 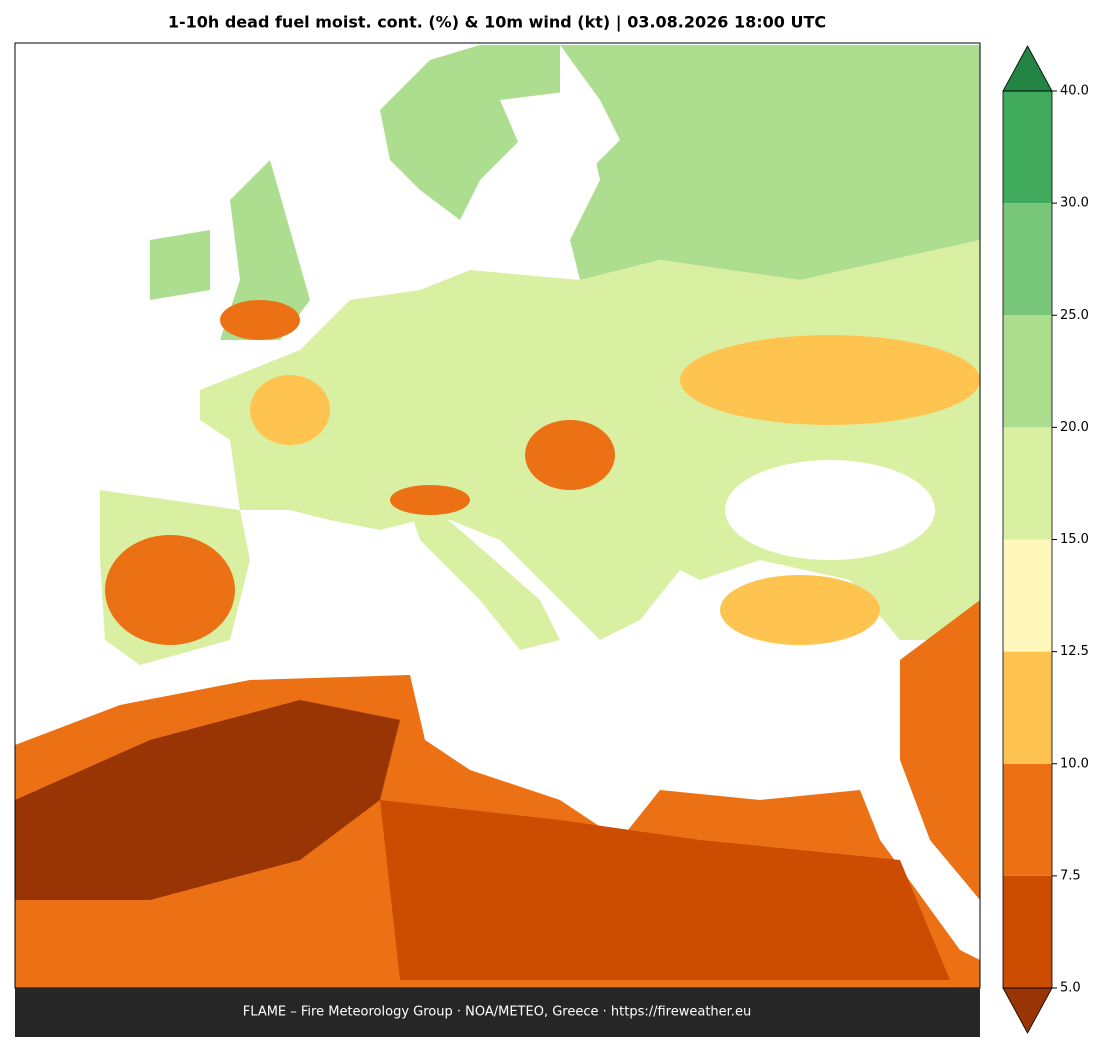 I want to click on colorbar-over, so click(x=1027, y=68).